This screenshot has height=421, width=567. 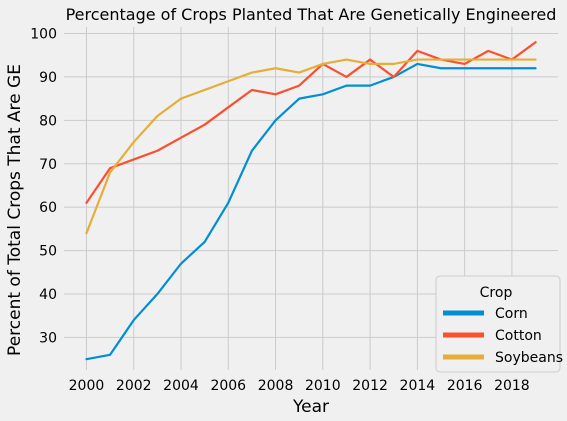 I want to click on y-axis-label: Percent of Total Crops That Are GE, so click(x=15, y=210).